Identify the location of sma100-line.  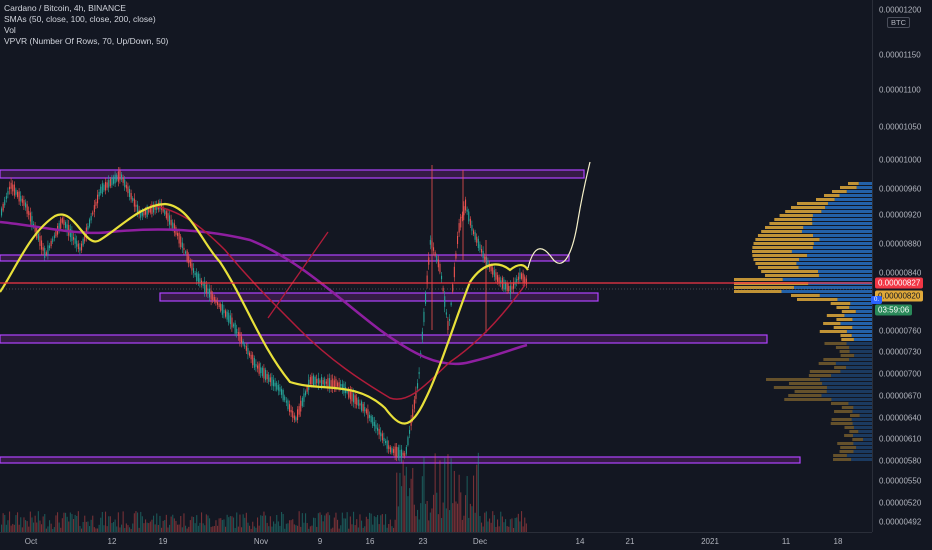
(337, 302).